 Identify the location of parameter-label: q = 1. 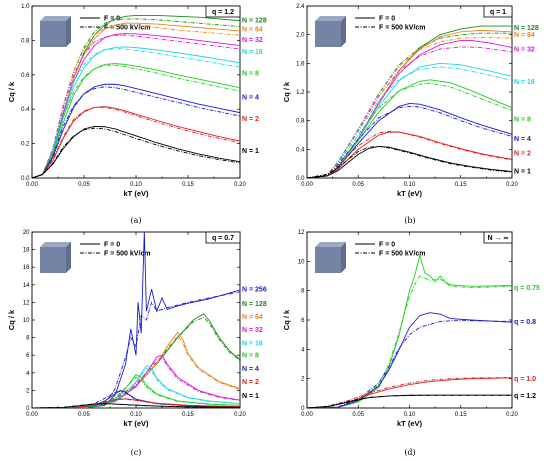
(498, 12).